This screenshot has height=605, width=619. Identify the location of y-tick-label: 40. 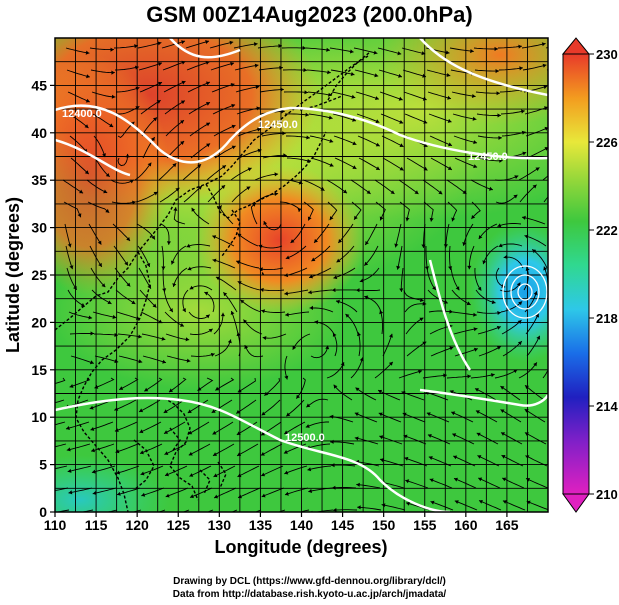
(39, 133).